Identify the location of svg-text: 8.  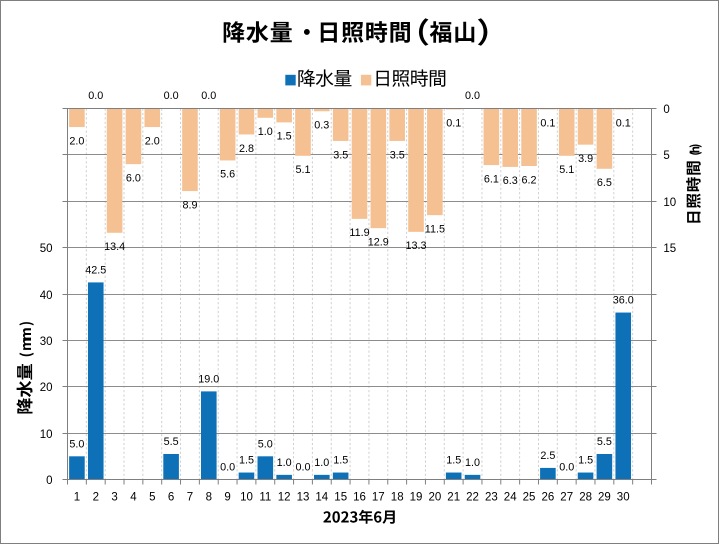
(209, 498).